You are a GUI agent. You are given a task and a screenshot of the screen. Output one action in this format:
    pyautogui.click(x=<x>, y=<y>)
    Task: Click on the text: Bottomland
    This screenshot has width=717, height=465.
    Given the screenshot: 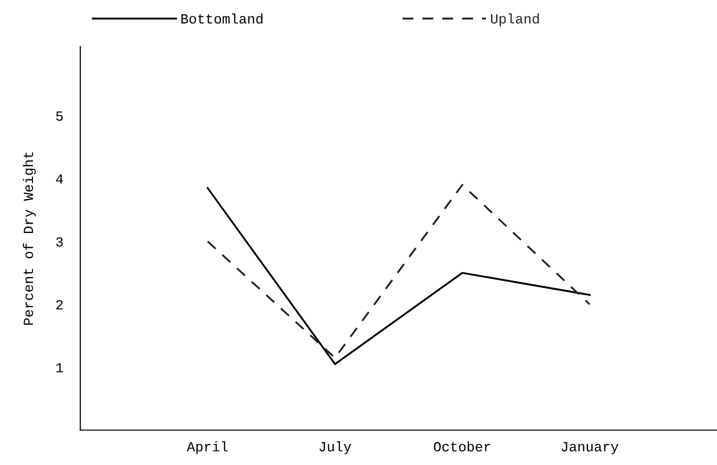 What is the action you would take?
    pyautogui.click(x=221, y=18)
    